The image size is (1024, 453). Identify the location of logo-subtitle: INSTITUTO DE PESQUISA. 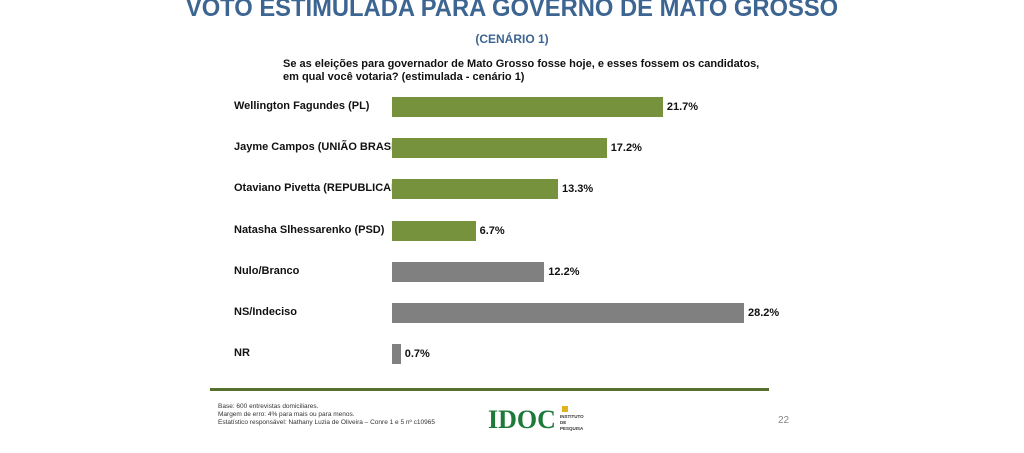
(572, 422).